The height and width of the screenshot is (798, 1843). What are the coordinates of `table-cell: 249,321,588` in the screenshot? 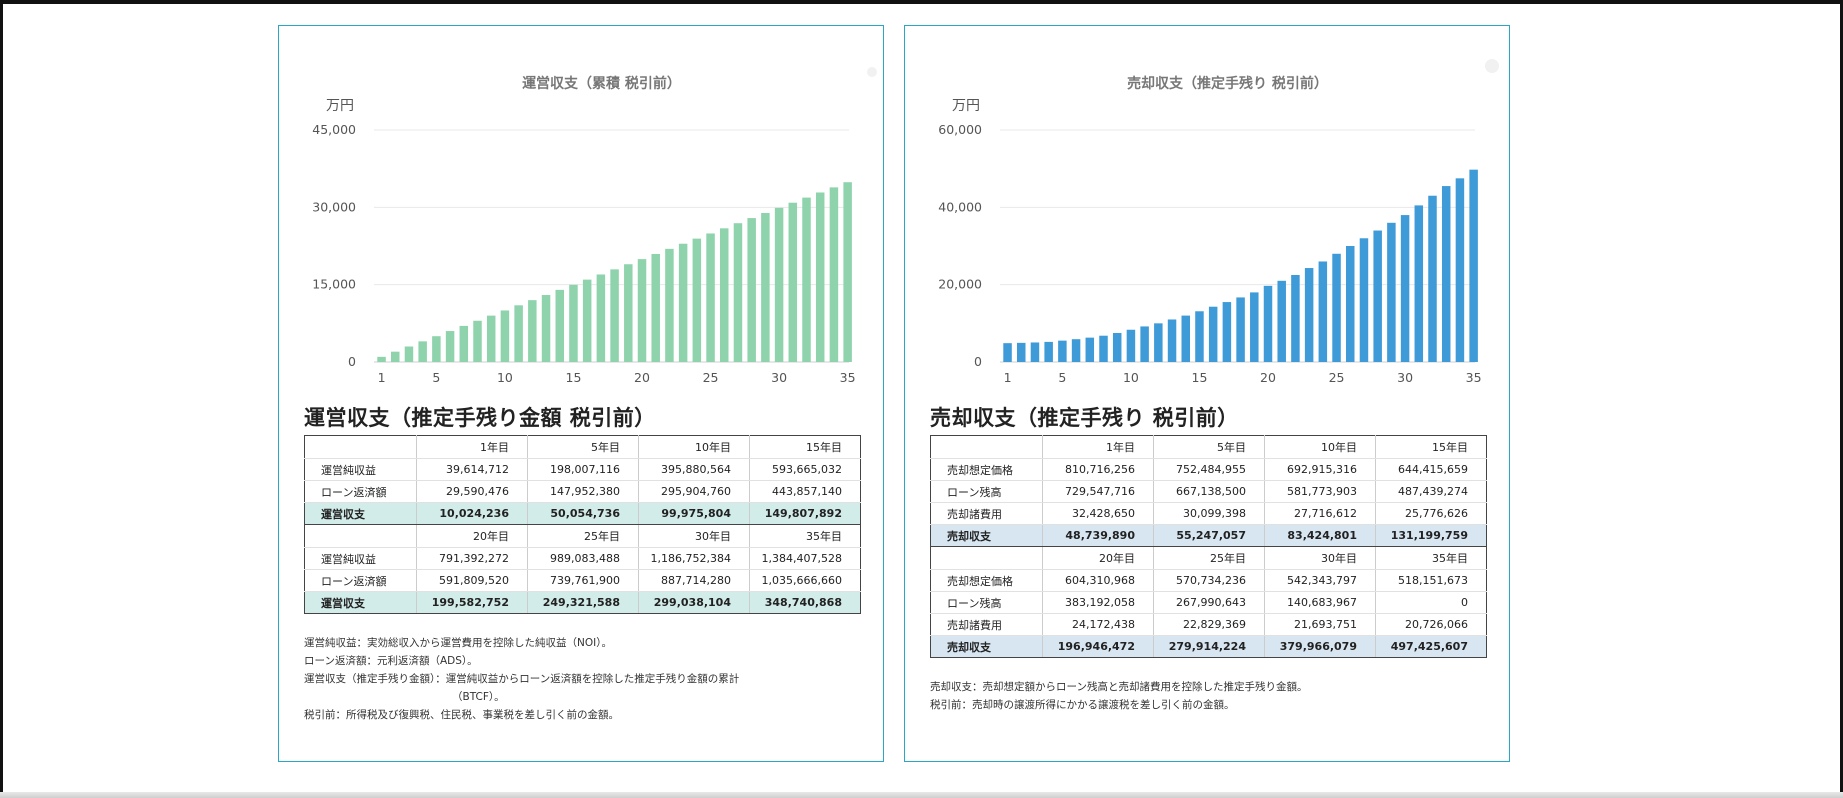 It's located at (583, 602).